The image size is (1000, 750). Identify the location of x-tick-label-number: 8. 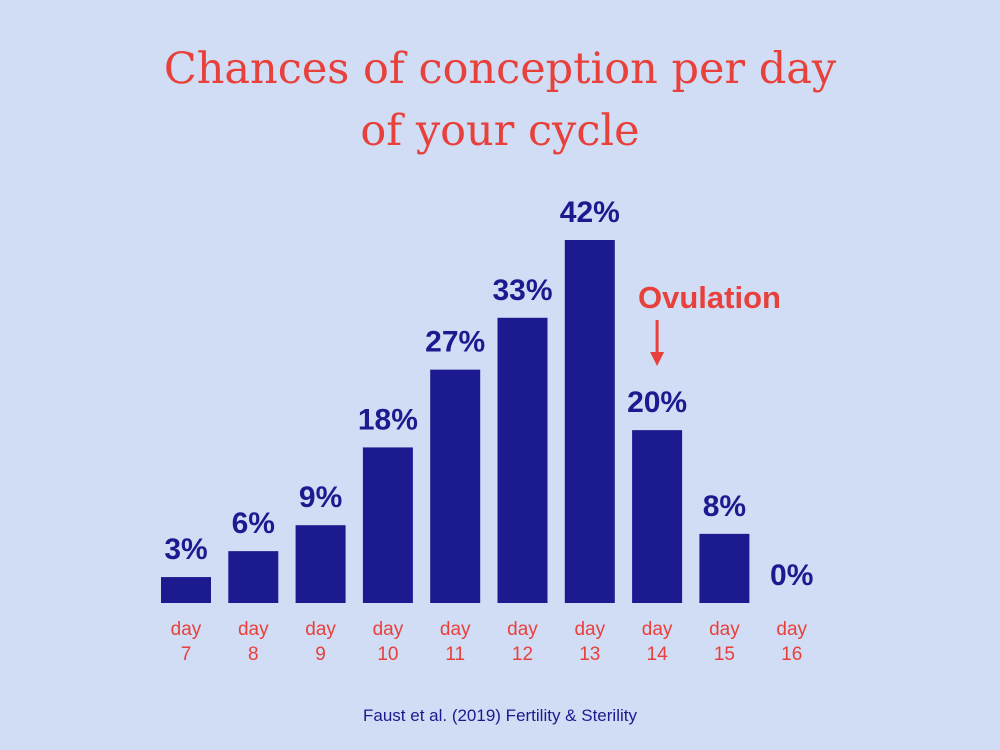
(253, 654).